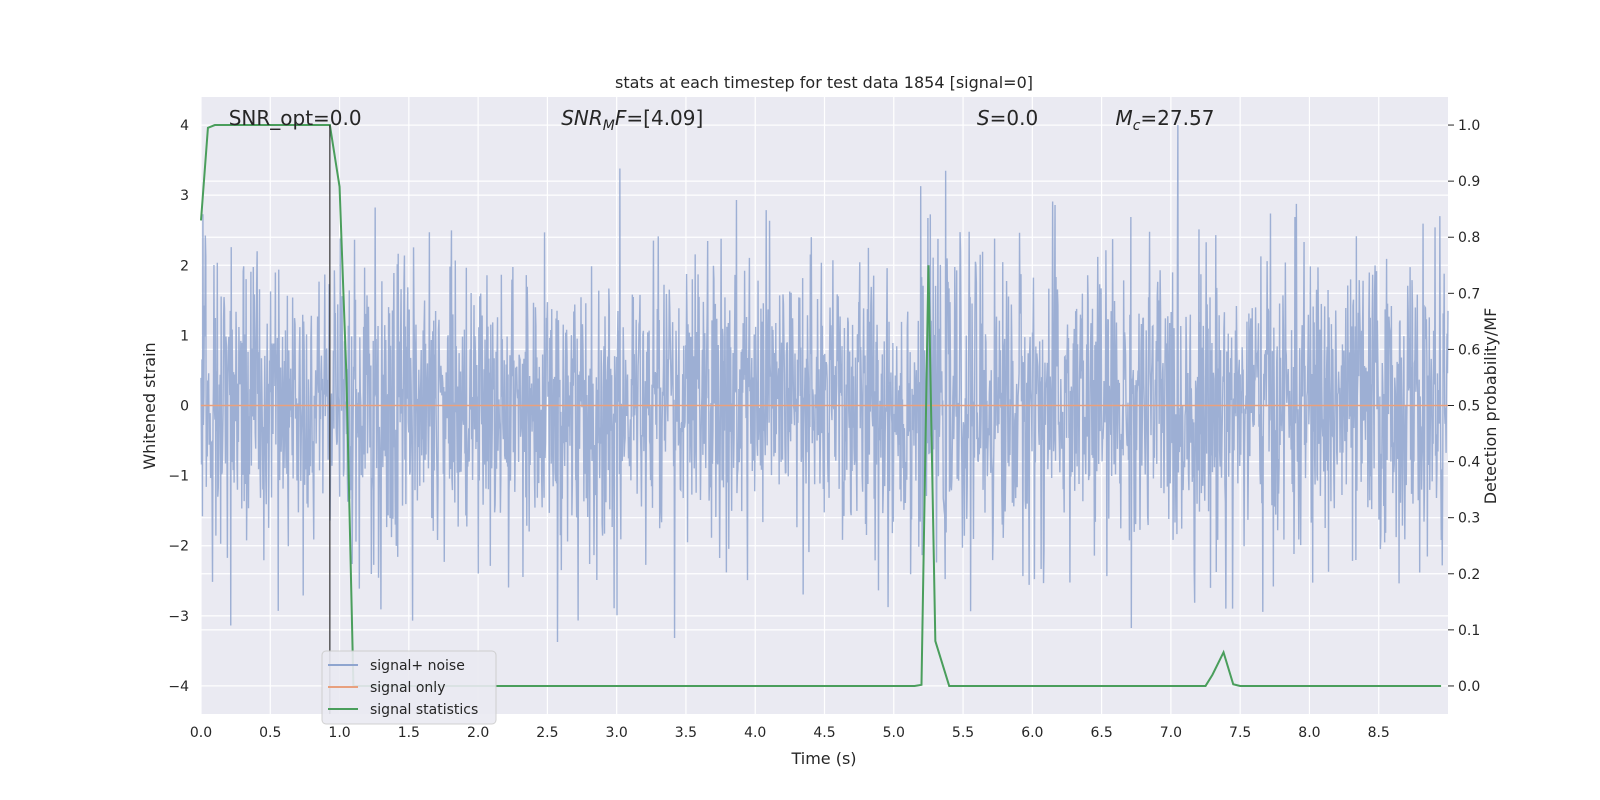 The image size is (1600, 800). Describe the element at coordinates (1309, 733) in the screenshot. I see `x-tick-label: 8.0` at that location.